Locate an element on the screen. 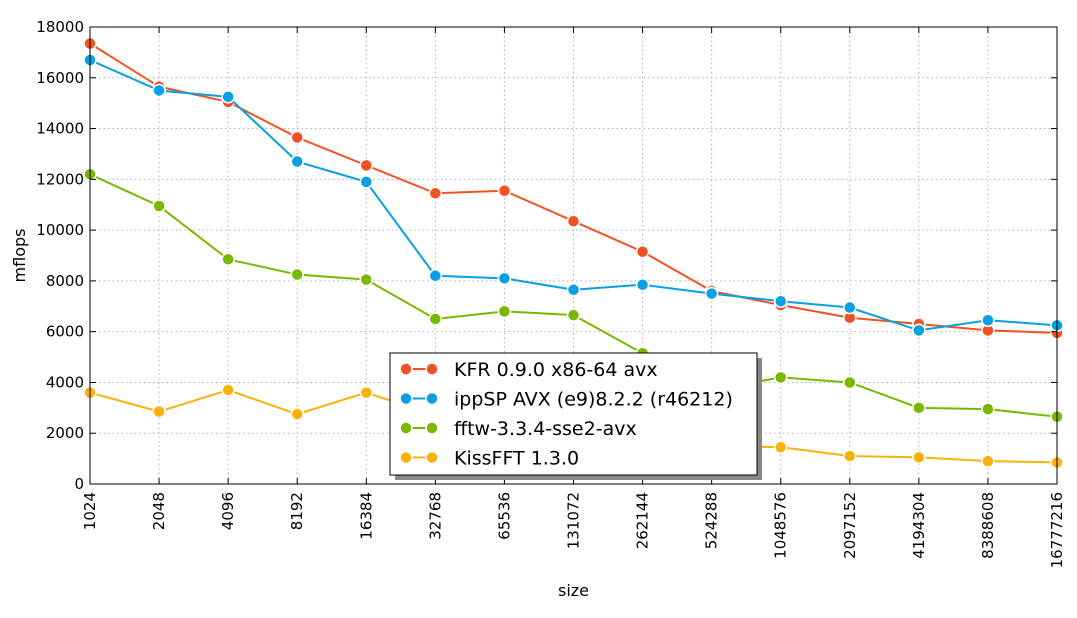 The height and width of the screenshot is (618, 1077). y-tick-label: 12000 is located at coordinates (60, 179).